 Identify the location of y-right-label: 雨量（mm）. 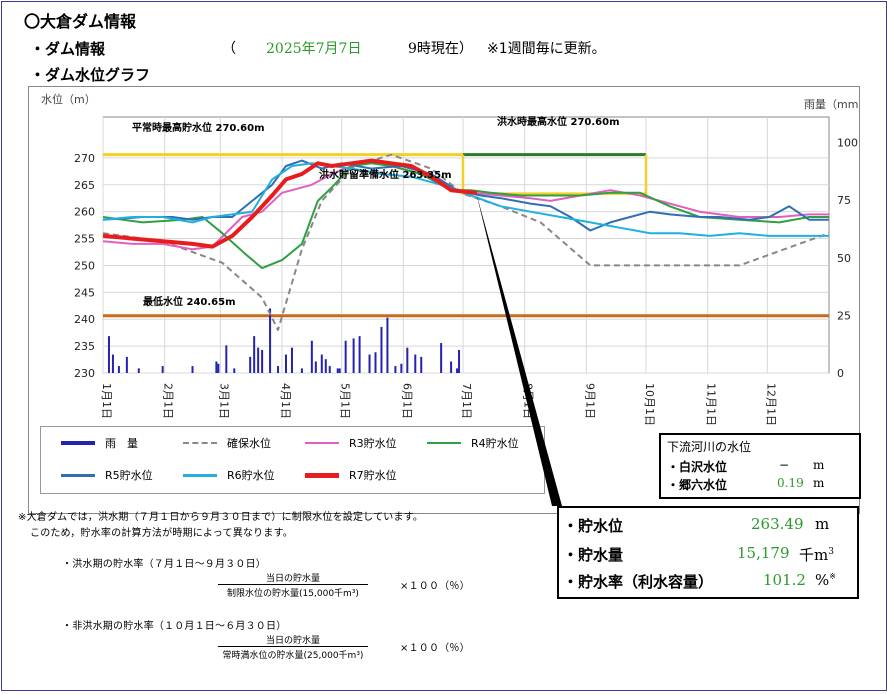
(831, 104).